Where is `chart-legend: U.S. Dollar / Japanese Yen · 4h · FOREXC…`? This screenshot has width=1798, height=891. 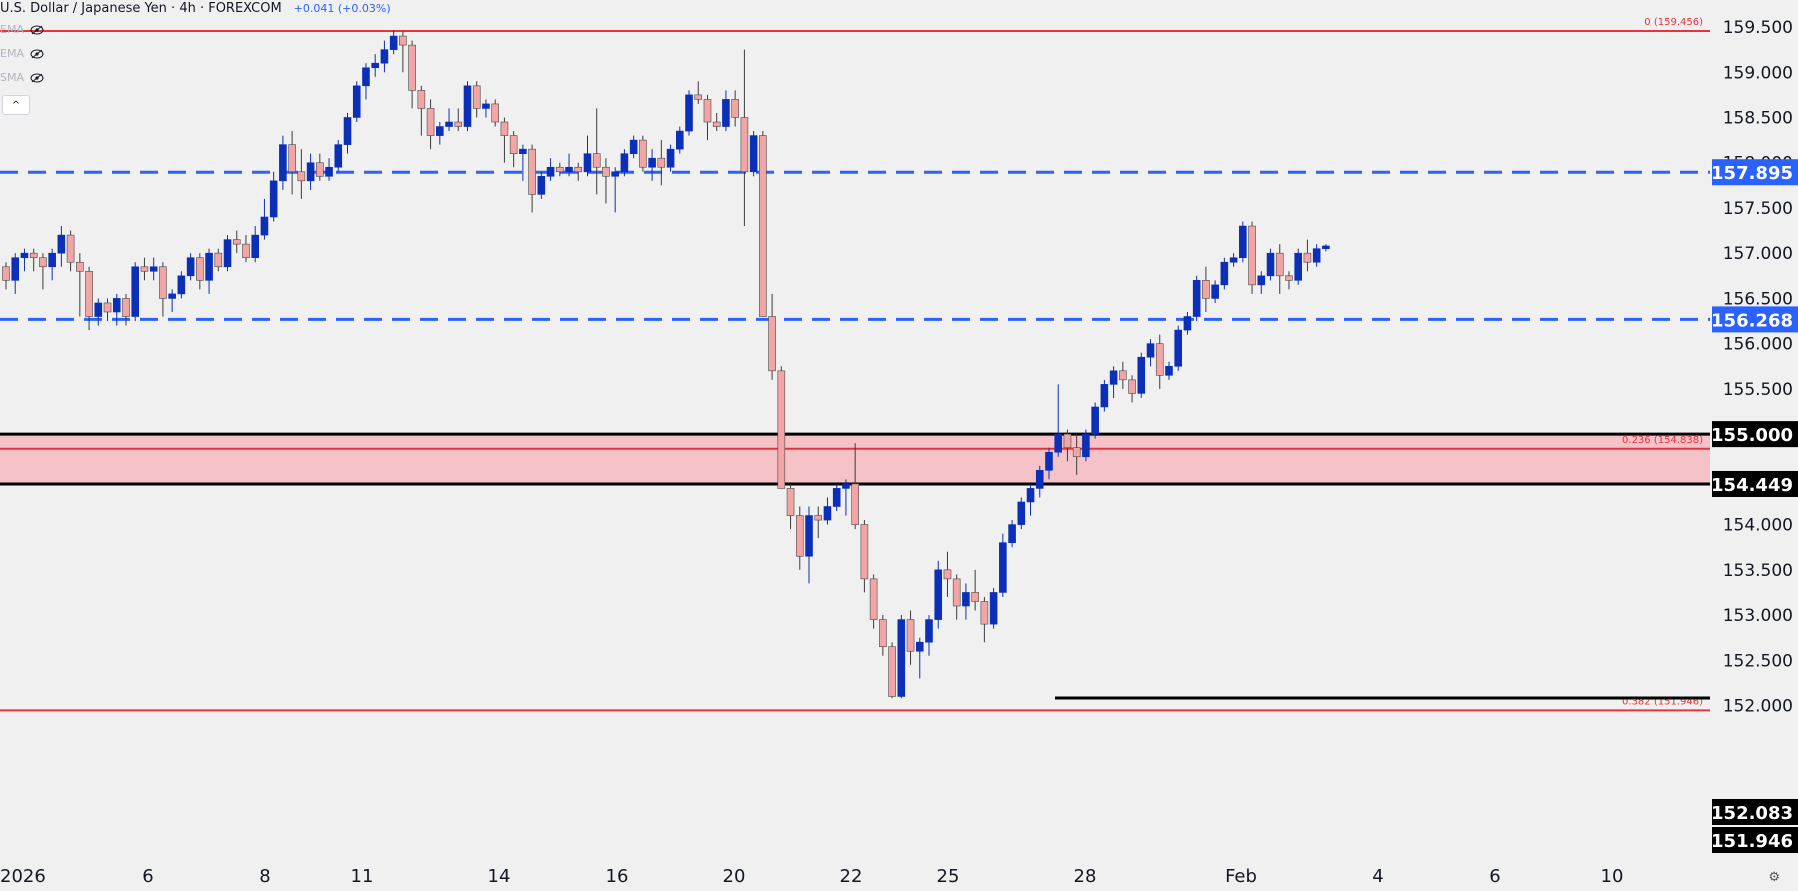
chart-legend: U.S. Dollar / Japanese Yen · 4h · FOREXC… is located at coordinates (195, 8).